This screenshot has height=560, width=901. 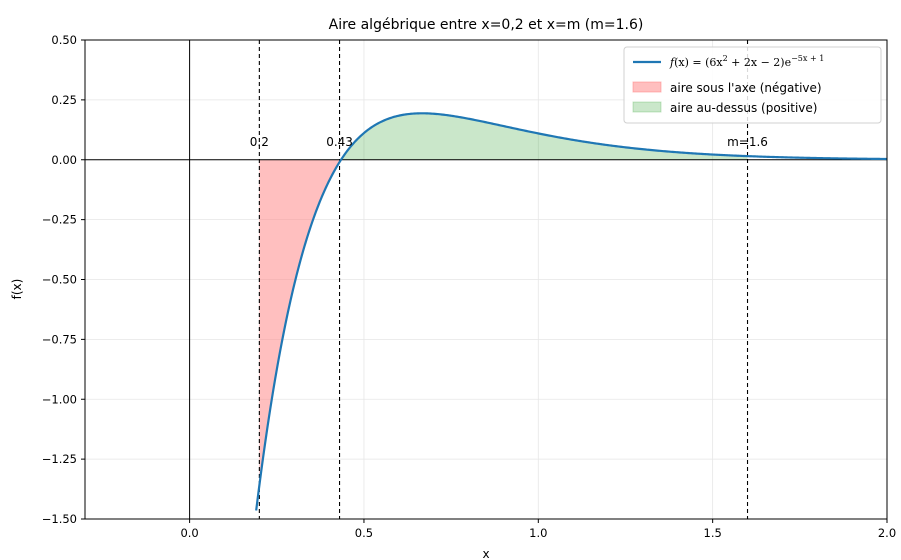 What do you see at coordinates (647, 87) in the screenshot?
I see `legend-neg-swatch` at bounding box center [647, 87].